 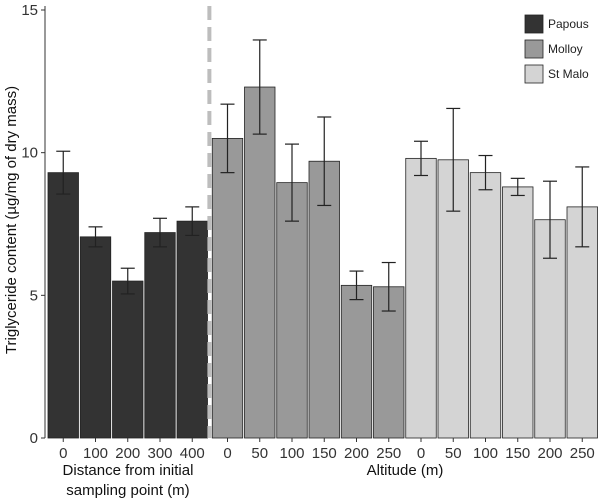 I want to click on x-tick-label-molloy-50: 50, so click(x=259, y=453).